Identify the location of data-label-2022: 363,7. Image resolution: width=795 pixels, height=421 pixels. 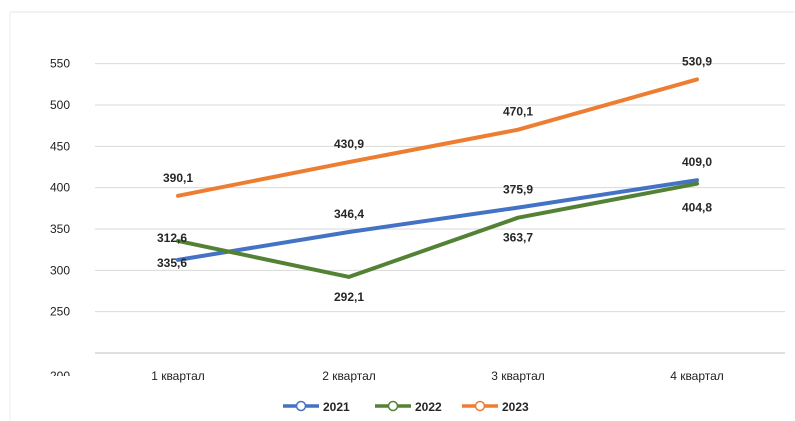
(518, 238).